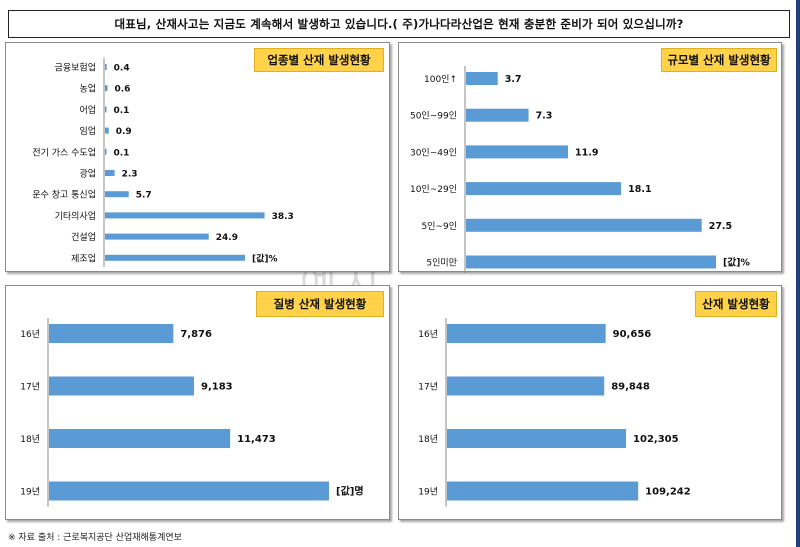 This screenshot has height=547, width=800. What do you see at coordinates (123, 90) in the screenshot?
I see `data-label: 0.6` at bounding box center [123, 90].